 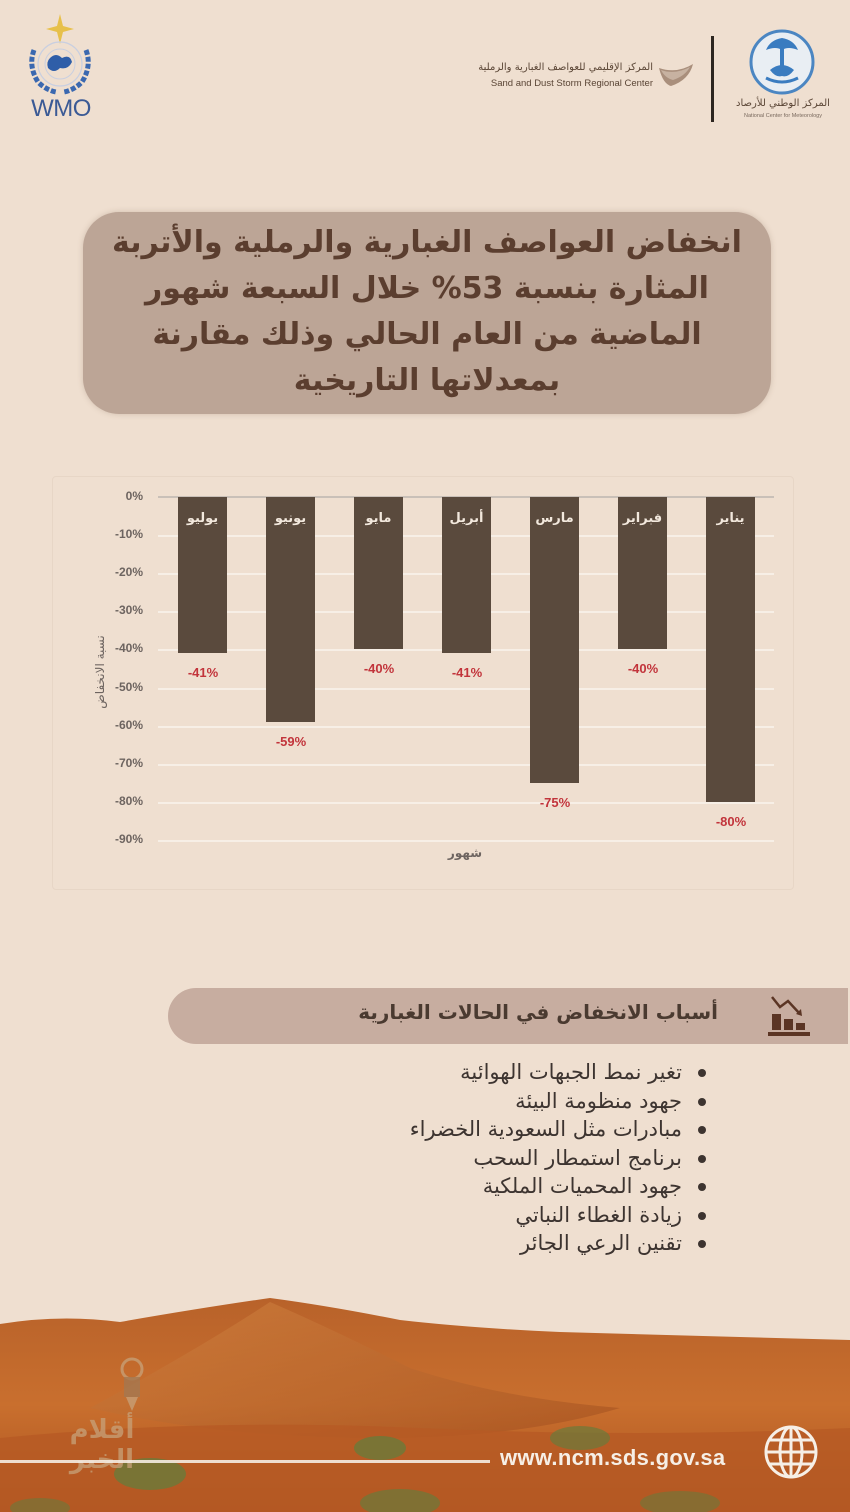 What do you see at coordinates (598, 1100) in the screenshot?
I see `reason-text: جهود منظومة البيئة` at bounding box center [598, 1100].